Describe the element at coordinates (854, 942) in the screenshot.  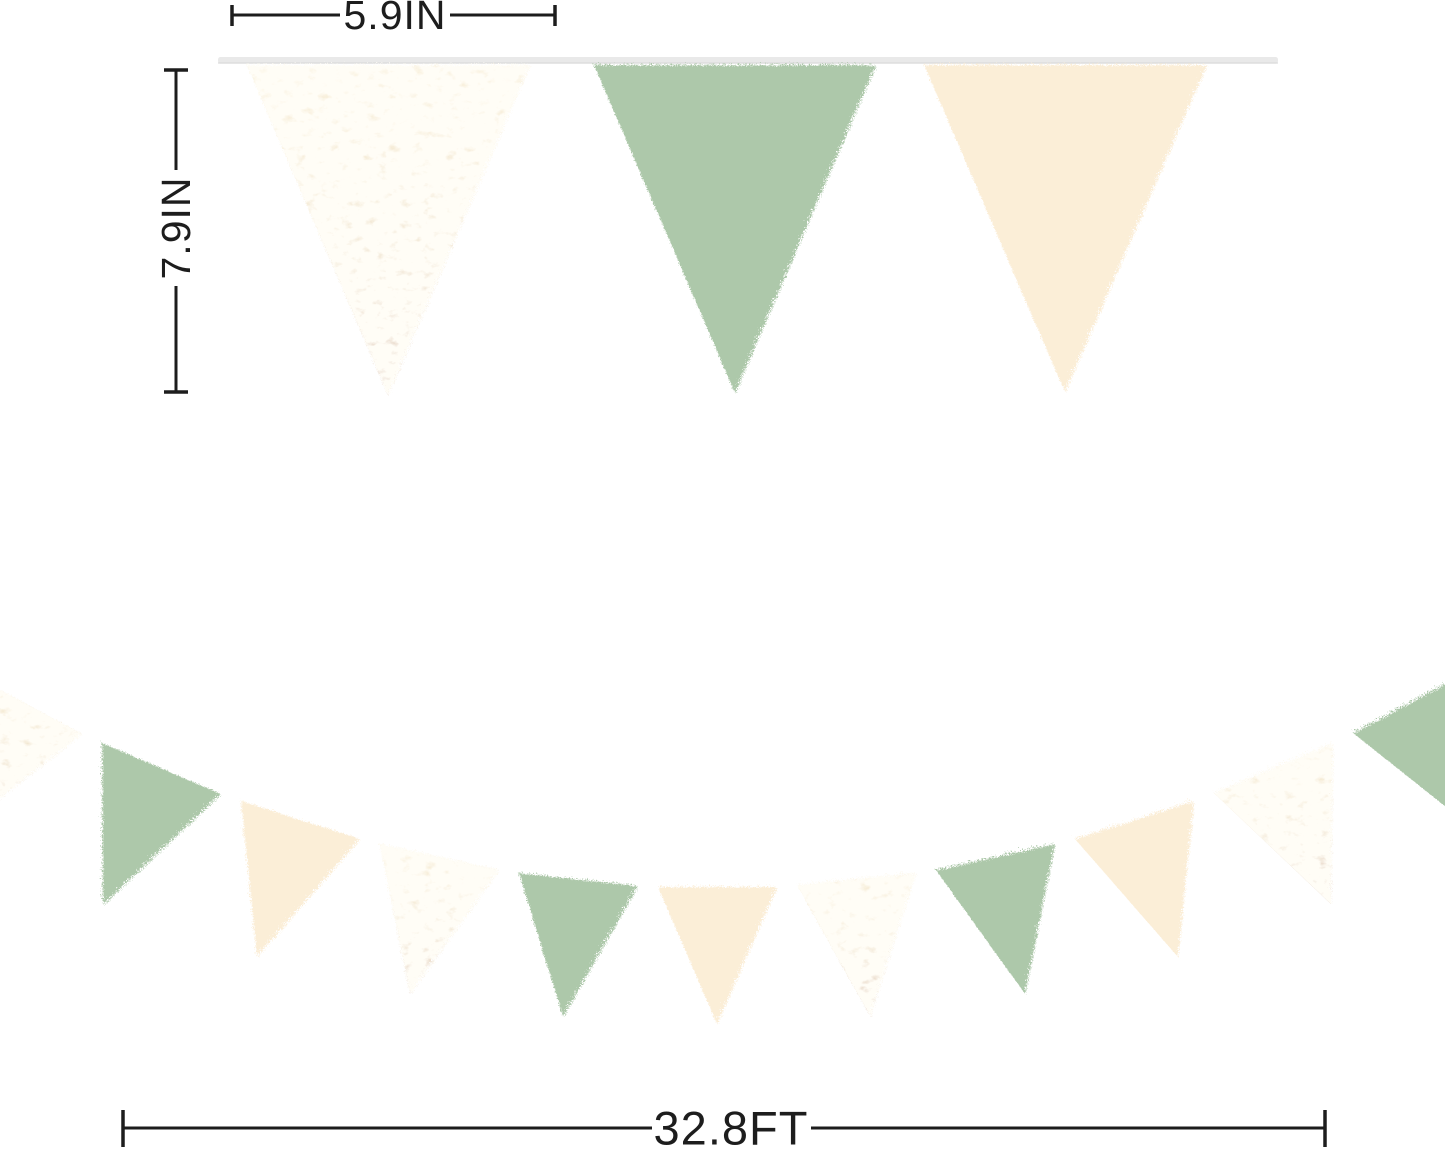
I see `pennant-bottom-7-gold` at that location.